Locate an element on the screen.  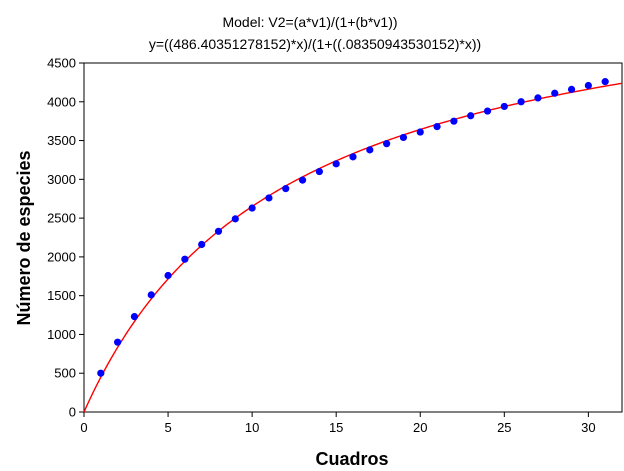
x-axis-label: Cuadros is located at coordinates (351, 459).